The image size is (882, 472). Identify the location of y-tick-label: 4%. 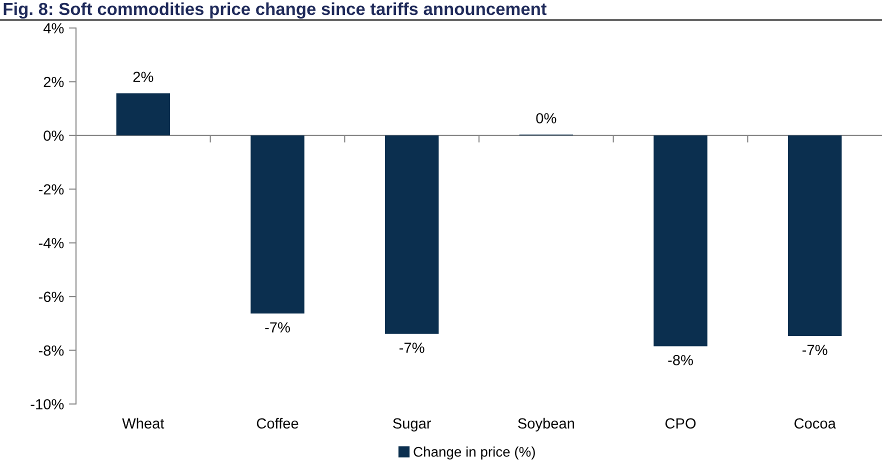
(53, 28).